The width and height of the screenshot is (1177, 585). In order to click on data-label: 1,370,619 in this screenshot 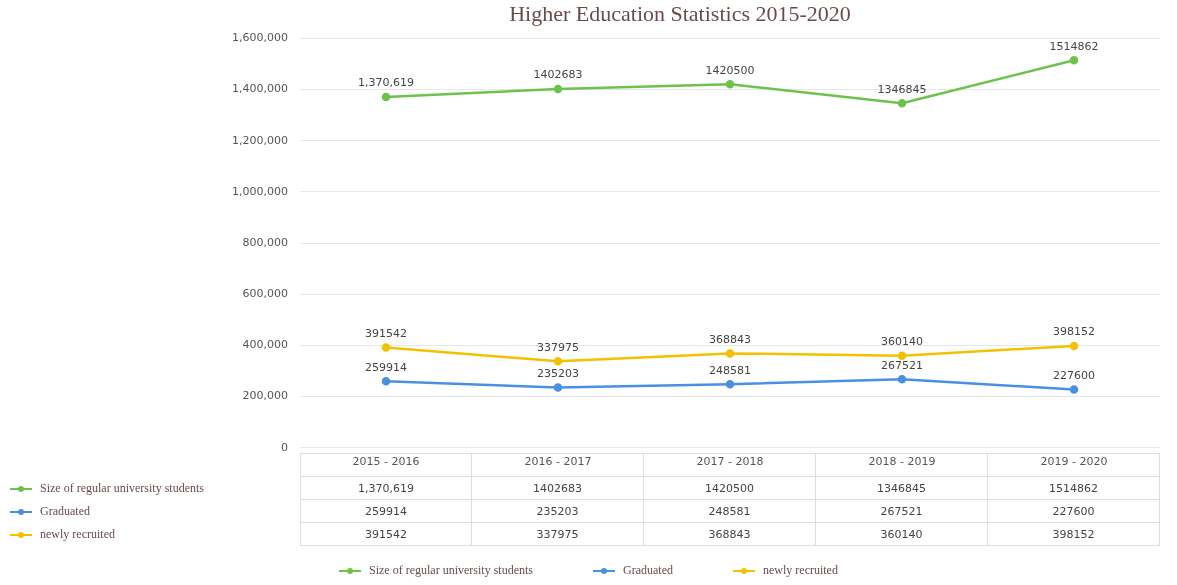, I will do `click(386, 488)`.